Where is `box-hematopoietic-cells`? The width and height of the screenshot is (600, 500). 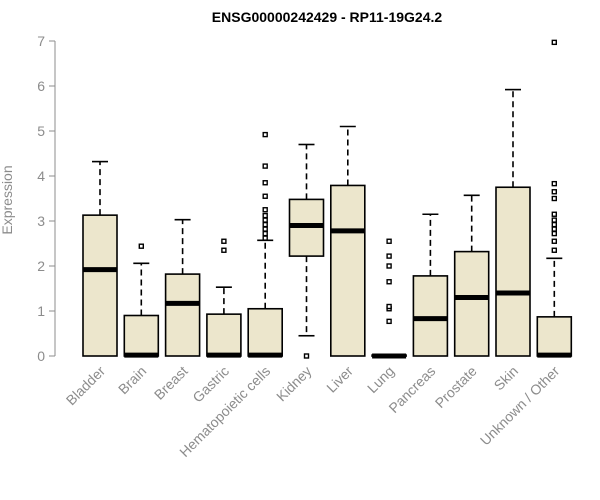
box-hematopoietic-cells is located at coordinates (265, 244).